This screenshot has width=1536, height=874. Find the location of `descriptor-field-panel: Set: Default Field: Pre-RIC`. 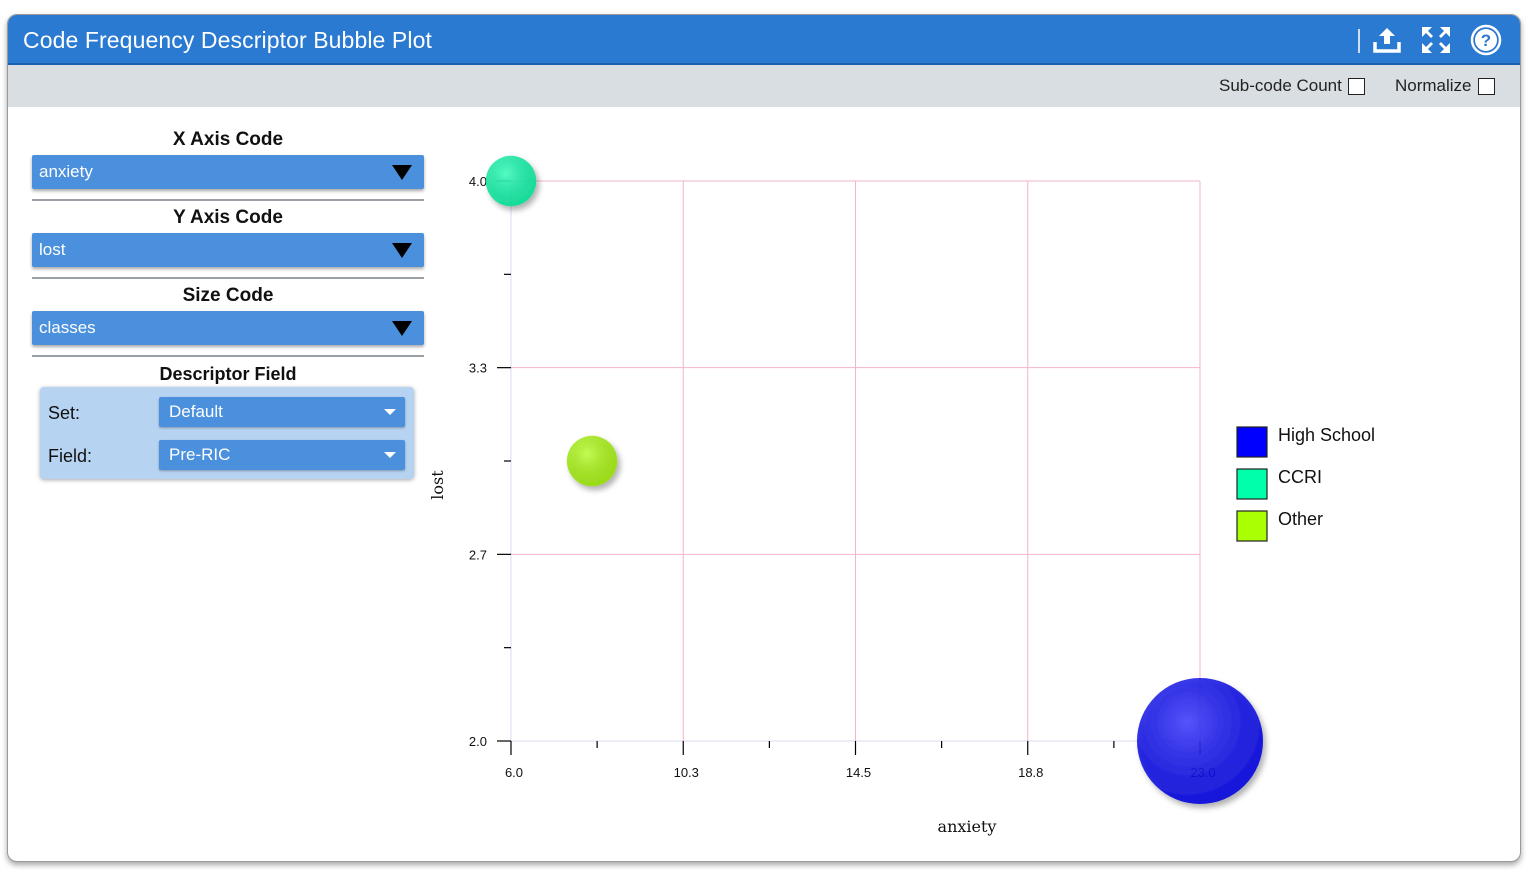

descriptor-field-panel: Set: Default Field: Pre-RIC is located at coordinates (227, 433).